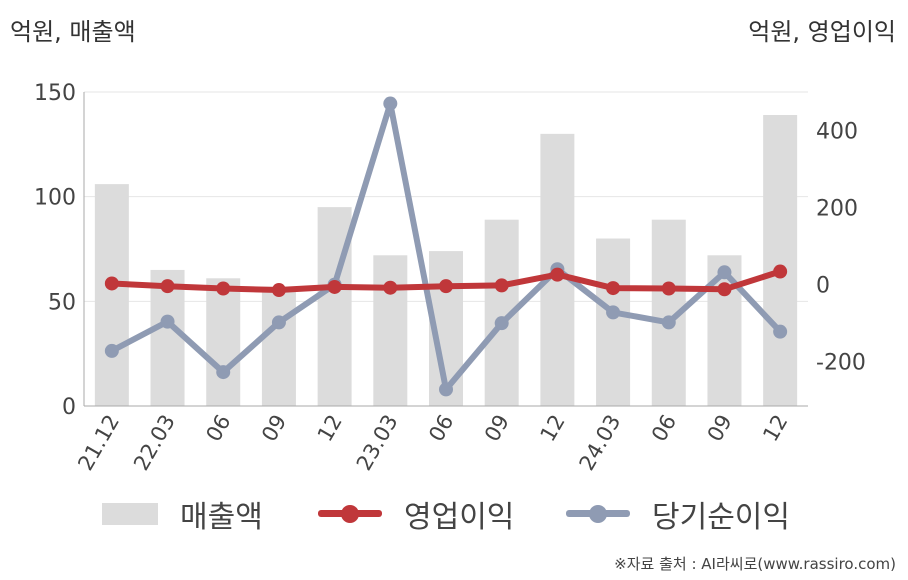 The width and height of the screenshot is (908, 580). I want to click on y-right-tick-label: 200, so click(837, 209).